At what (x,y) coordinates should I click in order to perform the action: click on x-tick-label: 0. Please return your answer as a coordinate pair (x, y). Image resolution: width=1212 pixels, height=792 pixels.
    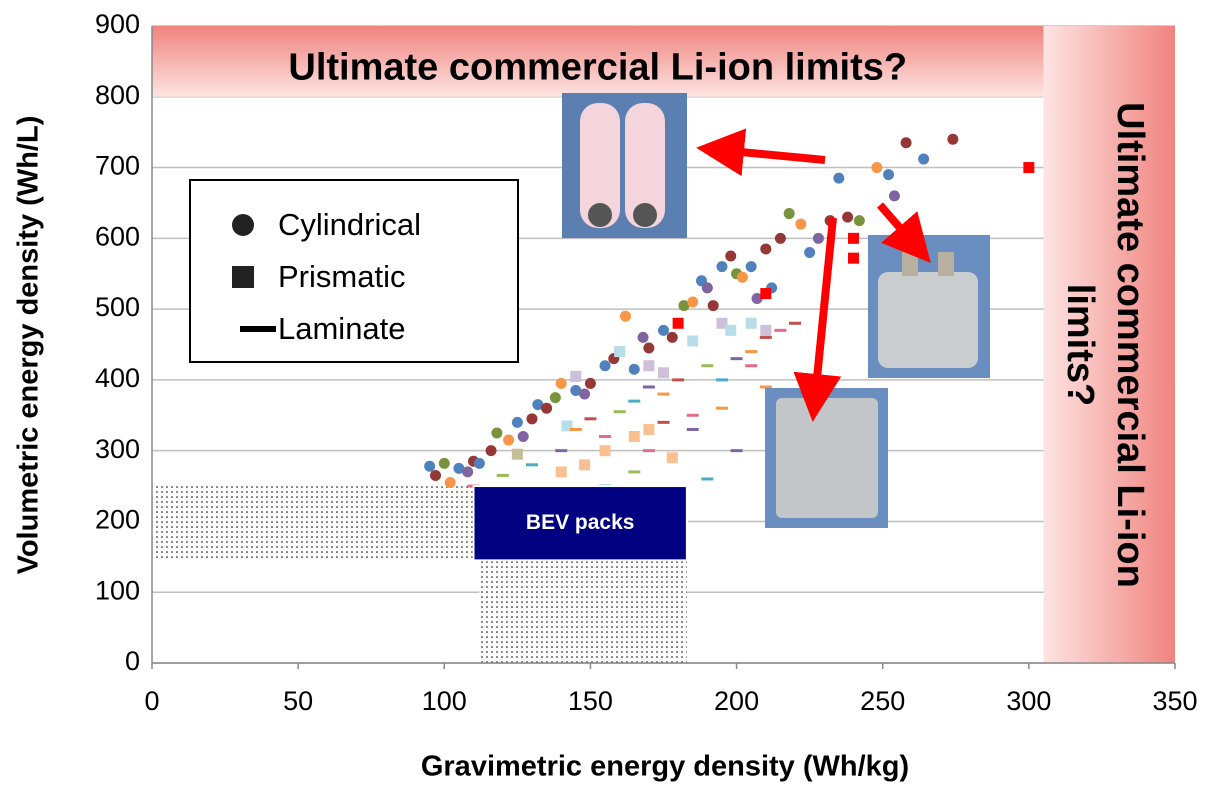
    Looking at the image, I should click on (151, 701).